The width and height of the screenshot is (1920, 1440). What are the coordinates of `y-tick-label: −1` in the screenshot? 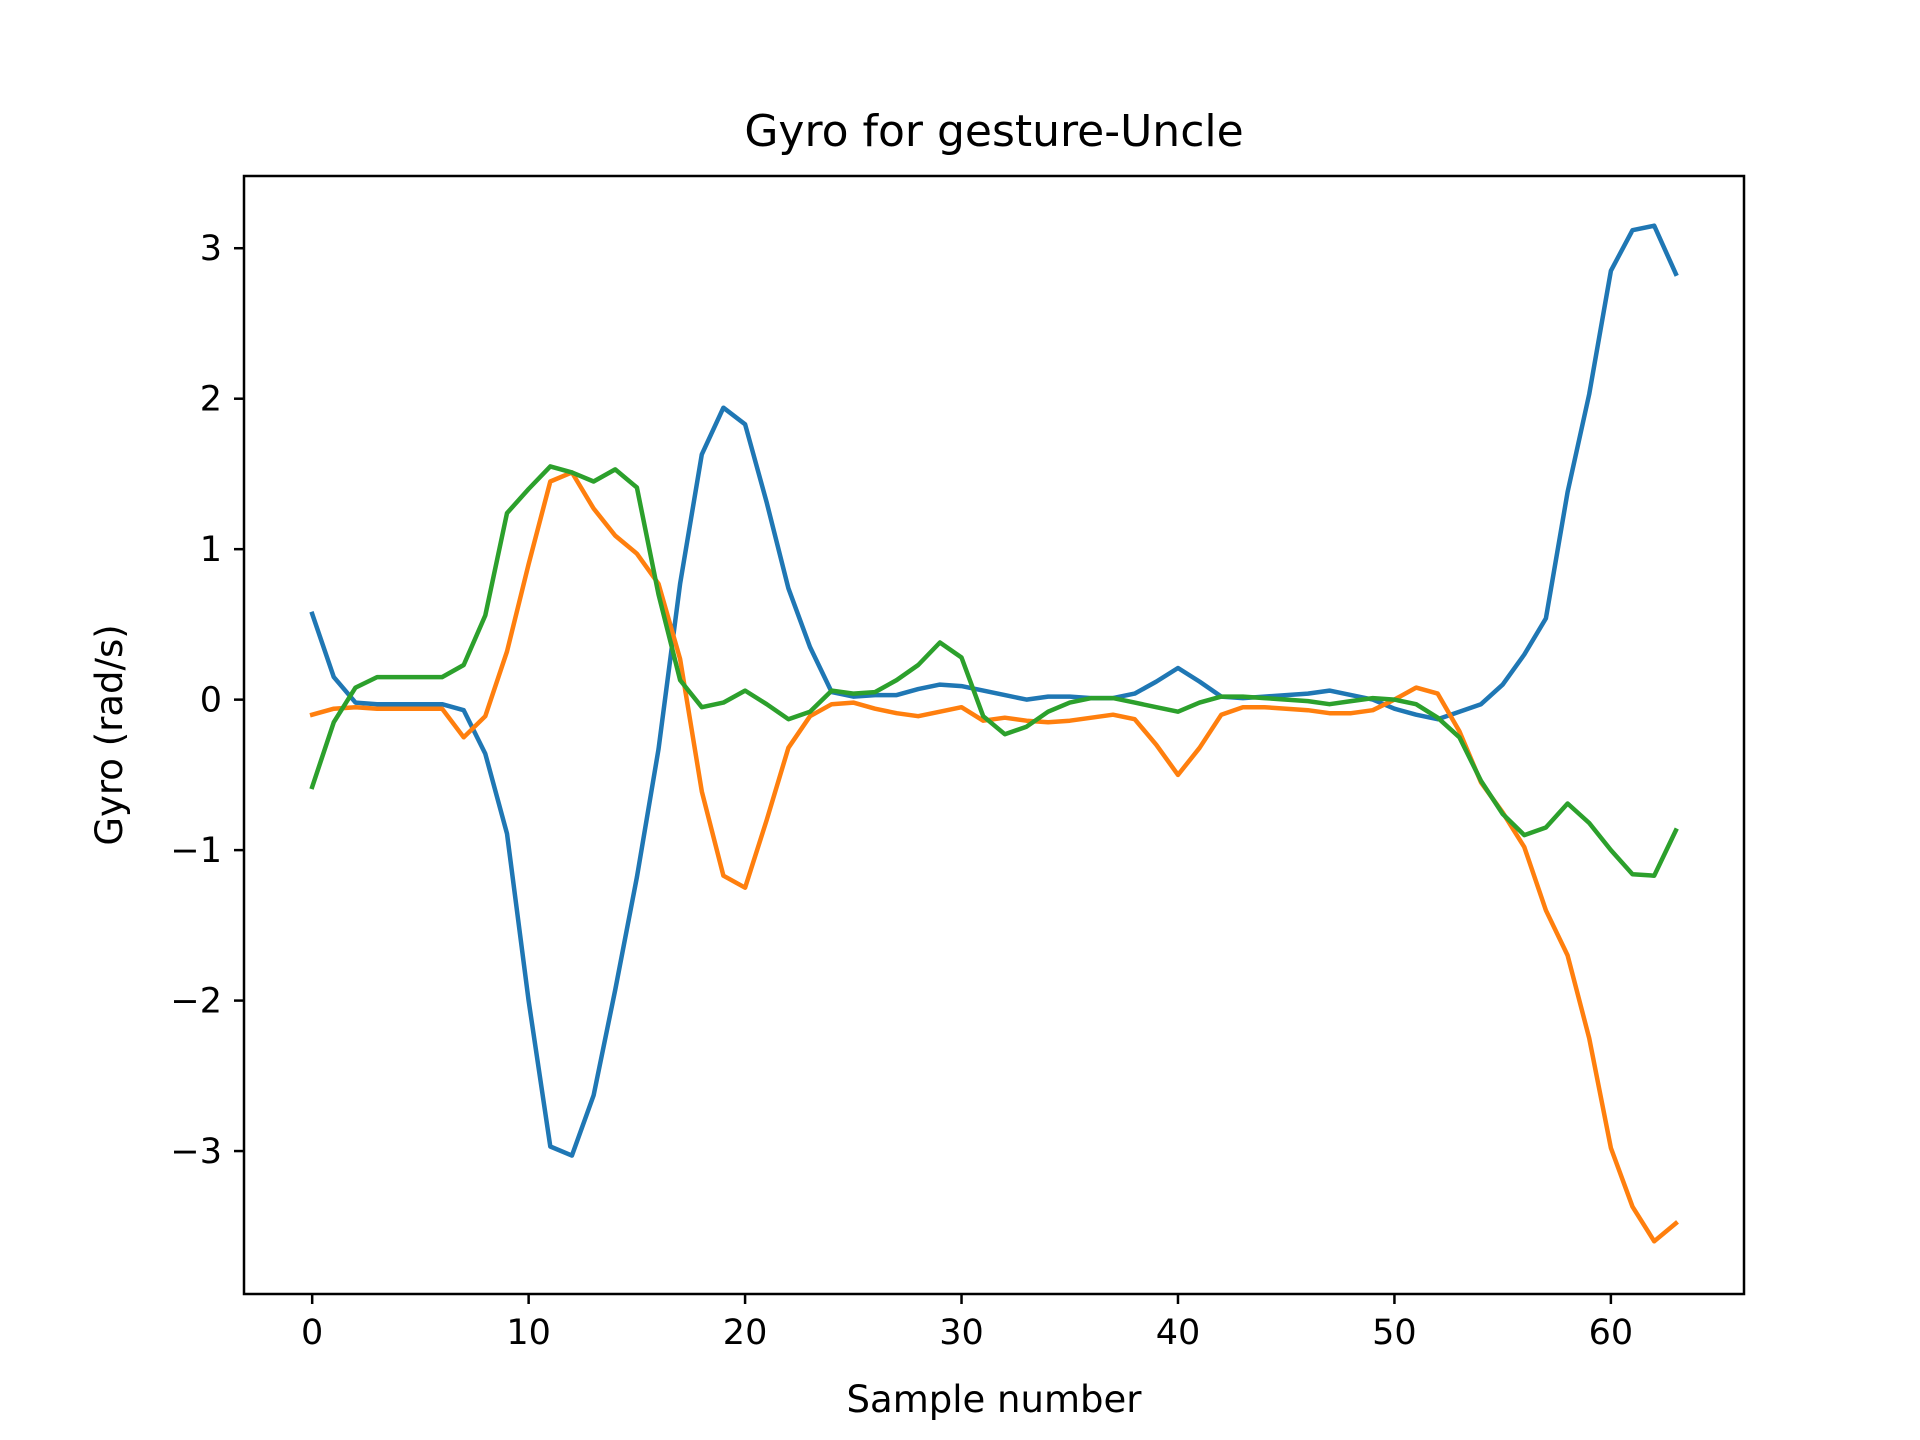 It's located at (196, 851).